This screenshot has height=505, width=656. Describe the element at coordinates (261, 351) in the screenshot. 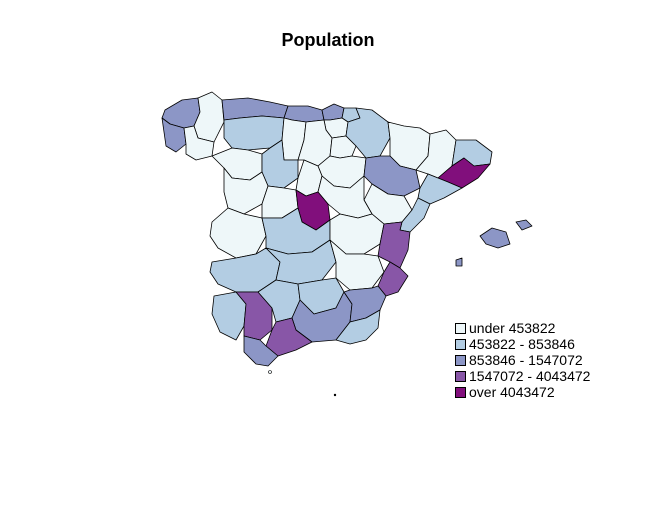

I see `province-cadiz` at that location.